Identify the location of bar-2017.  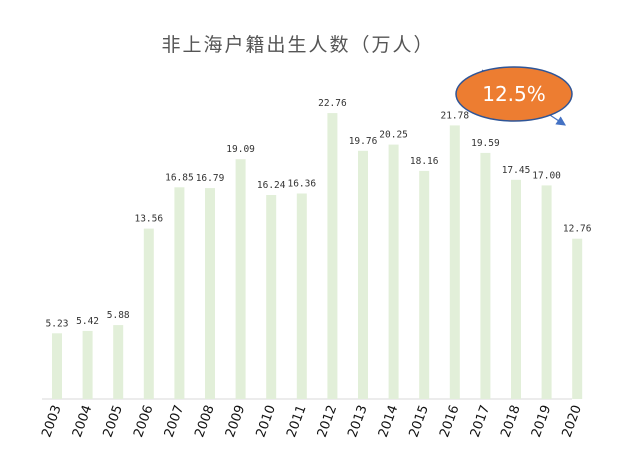
(485, 275).